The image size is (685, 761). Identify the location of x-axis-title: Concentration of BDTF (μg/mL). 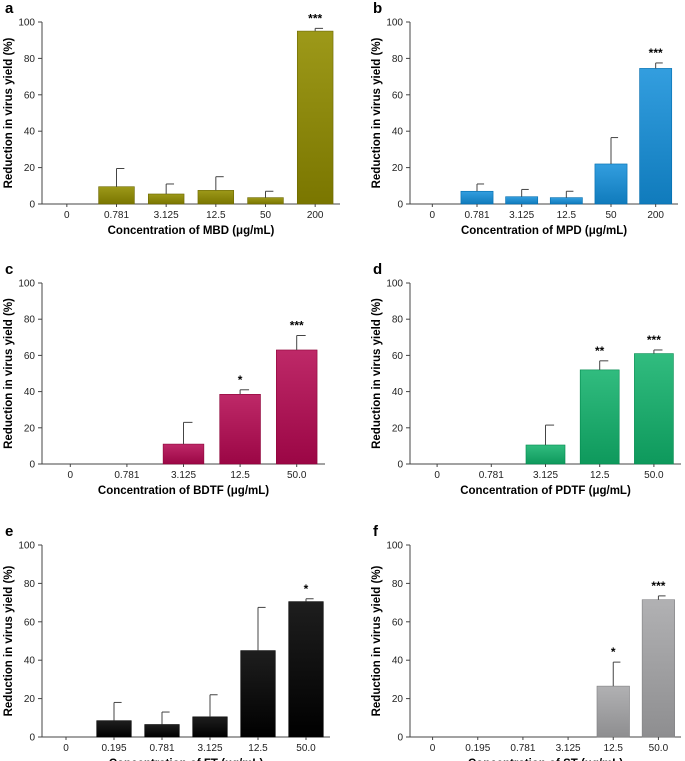
(183, 491).